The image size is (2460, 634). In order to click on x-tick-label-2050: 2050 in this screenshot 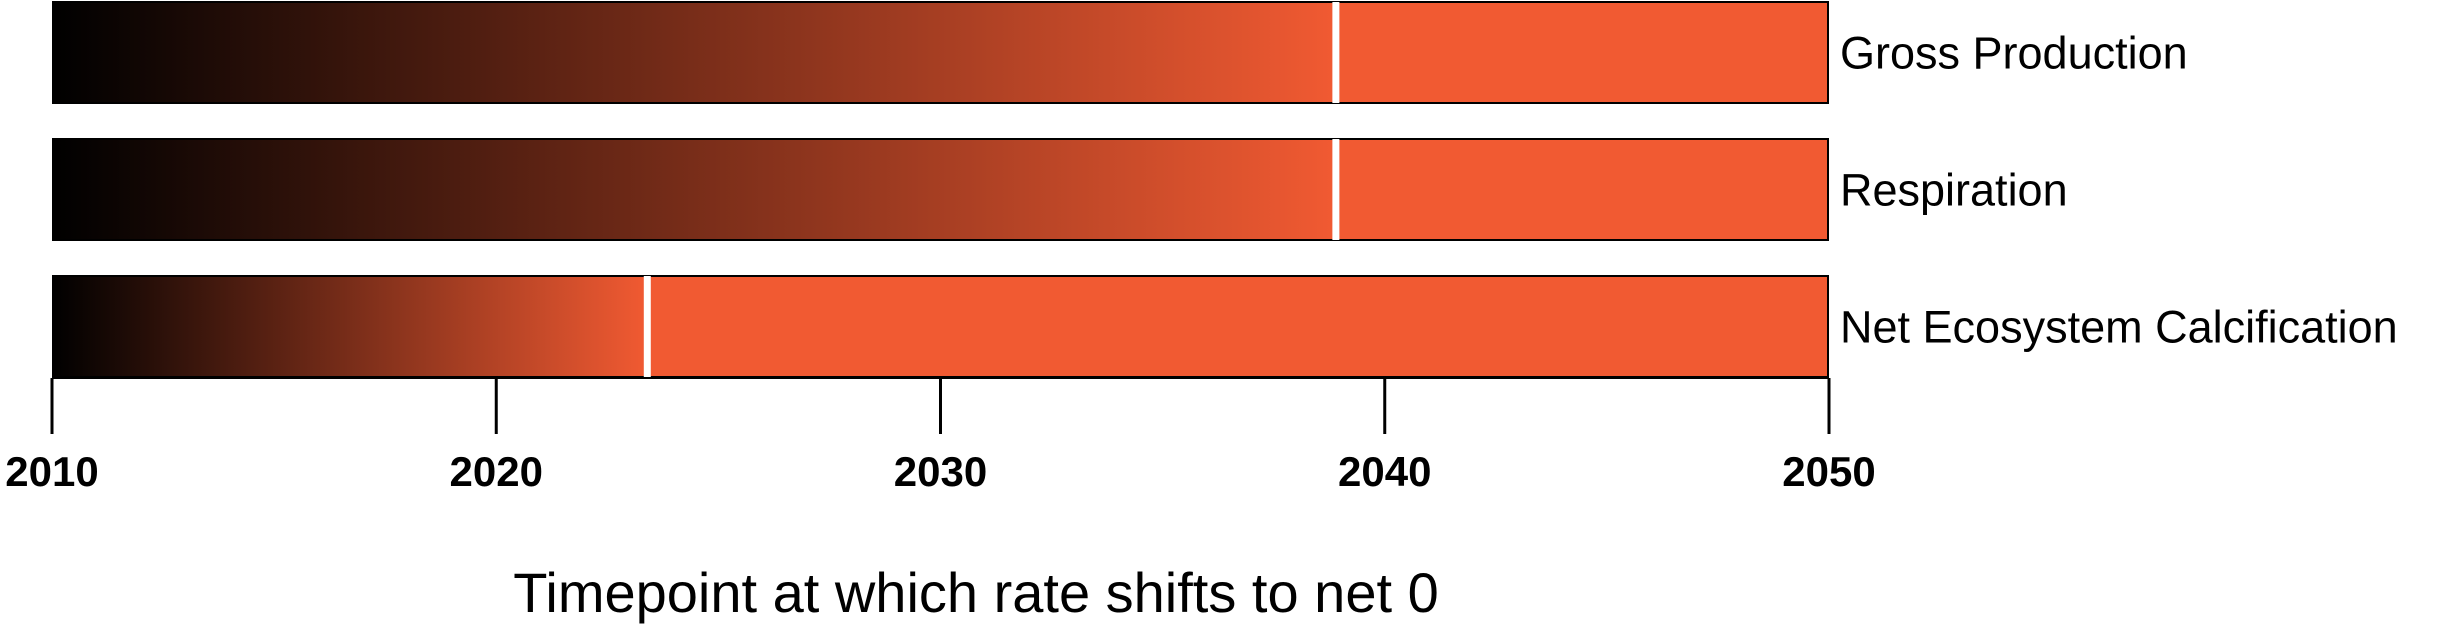, I will do `click(1828, 471)`.